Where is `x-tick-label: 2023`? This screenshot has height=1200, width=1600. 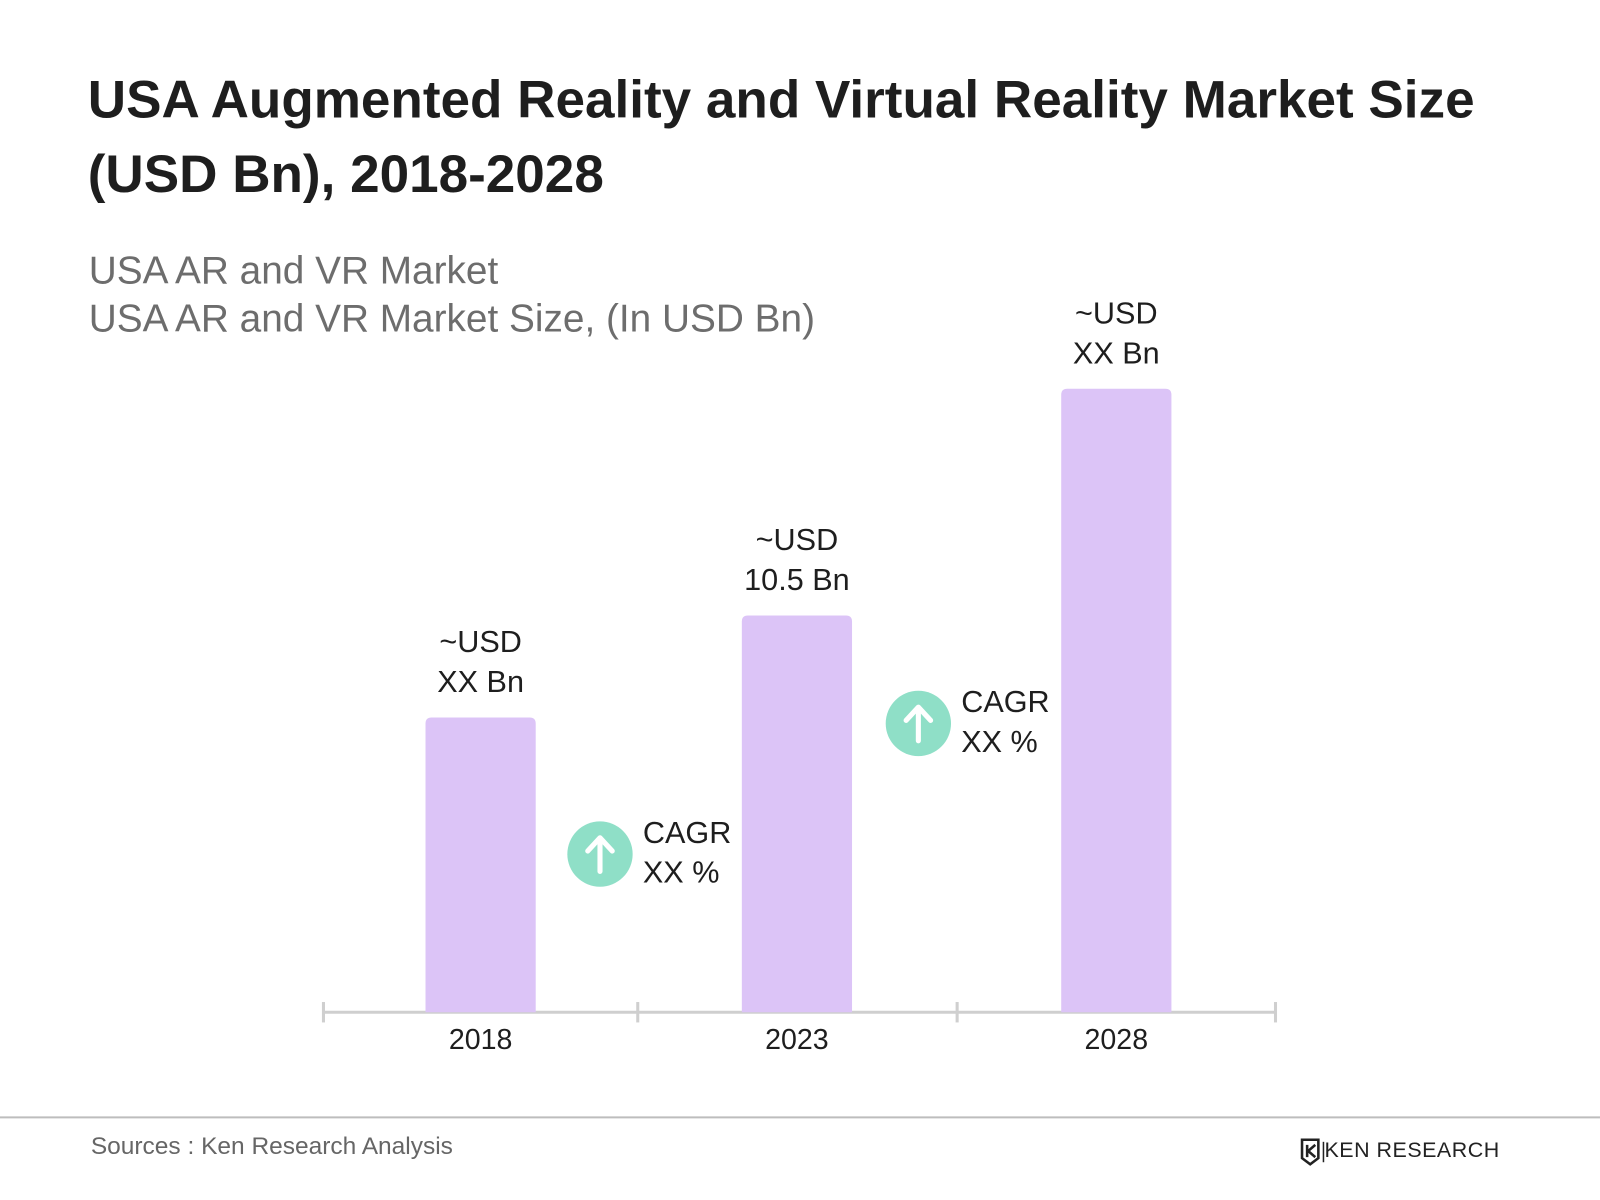 x-tick-label: 2023 is located at coordinates (797, 1039).